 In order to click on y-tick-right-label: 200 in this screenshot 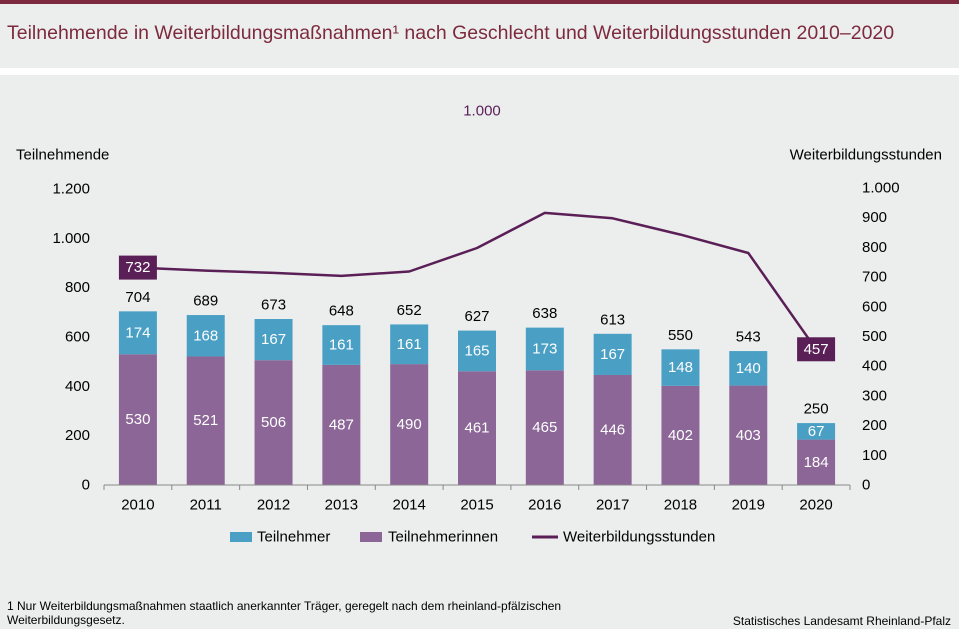, I will do `click(874, 425)`.